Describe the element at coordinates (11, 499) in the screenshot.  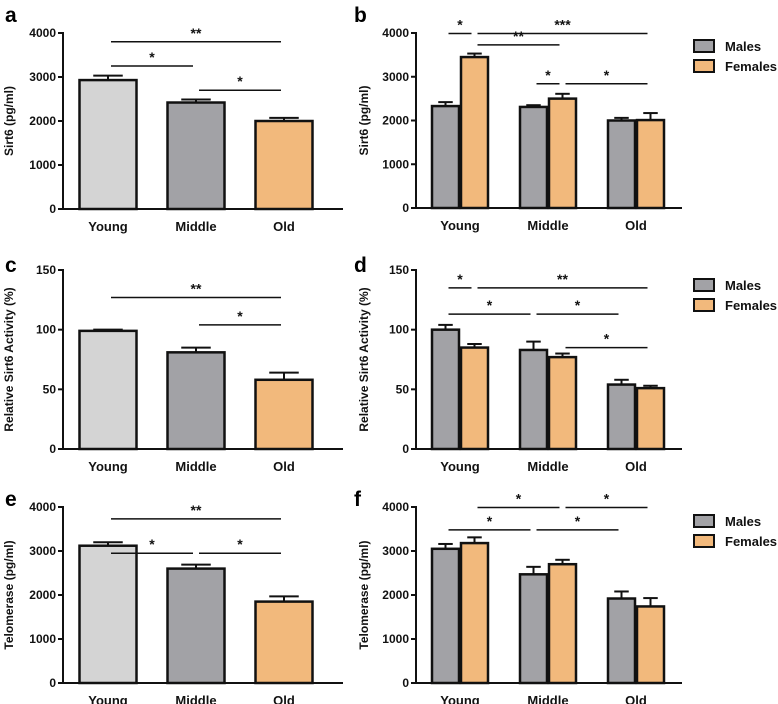
I see `panel-letter: e` at that location.